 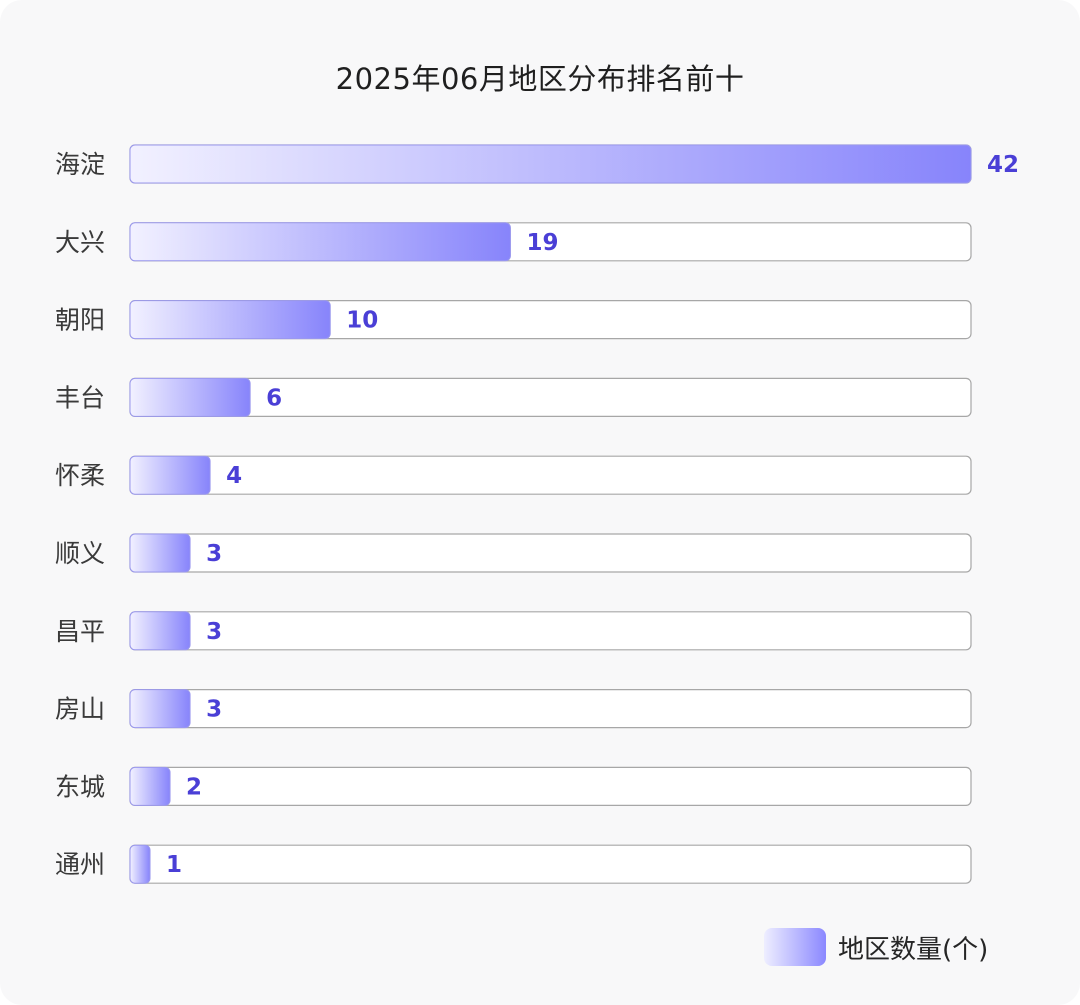 I want to click on category-label: 昌平, so click(x=80, y=631).